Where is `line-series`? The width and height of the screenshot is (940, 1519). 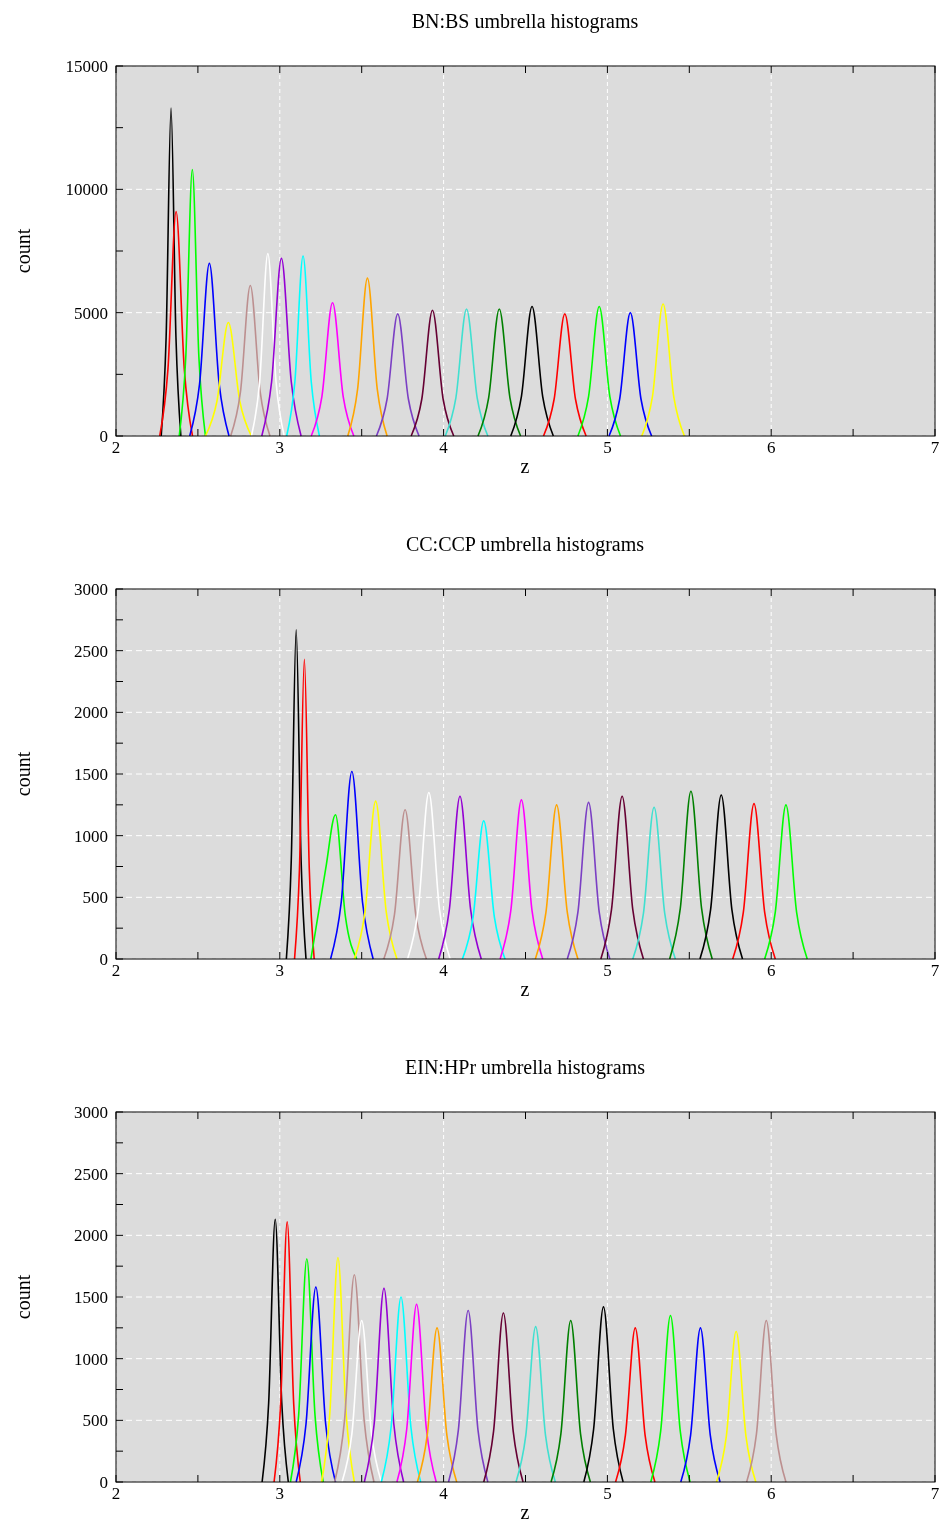 line-series is located at coordinates (334, 886).